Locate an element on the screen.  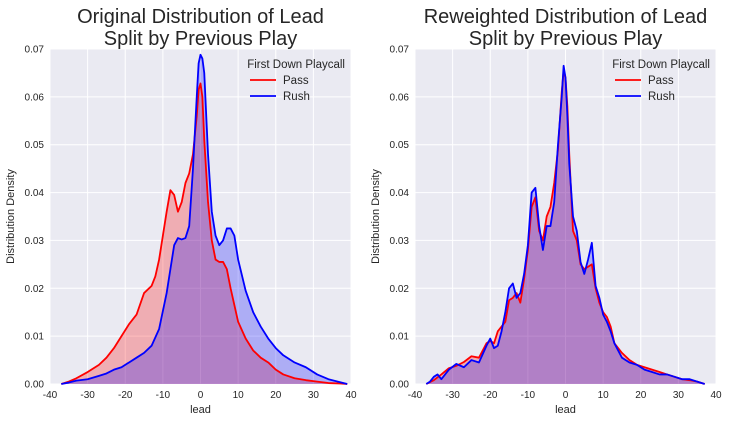
chart-title: Original Distribution of Lead is located at coordinates (200, 17).